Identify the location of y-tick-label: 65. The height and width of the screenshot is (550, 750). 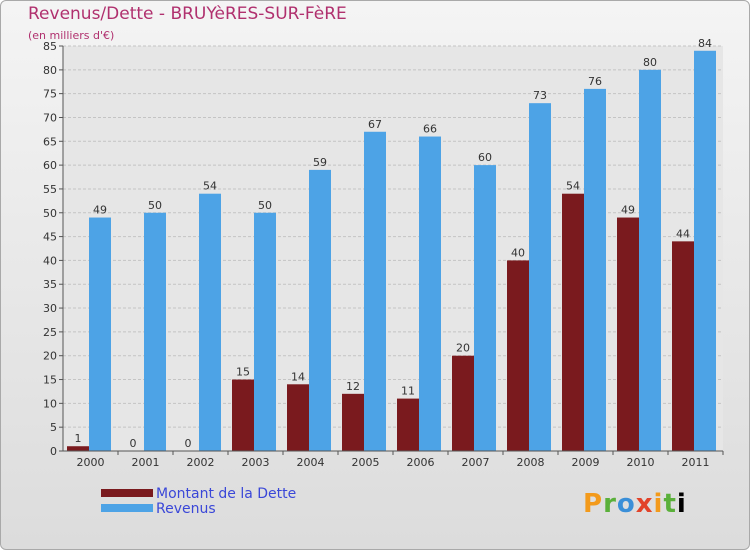
(50, 141).